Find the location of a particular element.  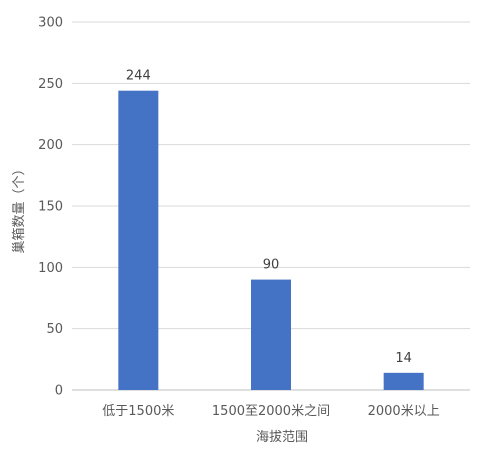

y-tick-labels: 0 50 100 150 200 250 300 is located at coordinates (50, 207).